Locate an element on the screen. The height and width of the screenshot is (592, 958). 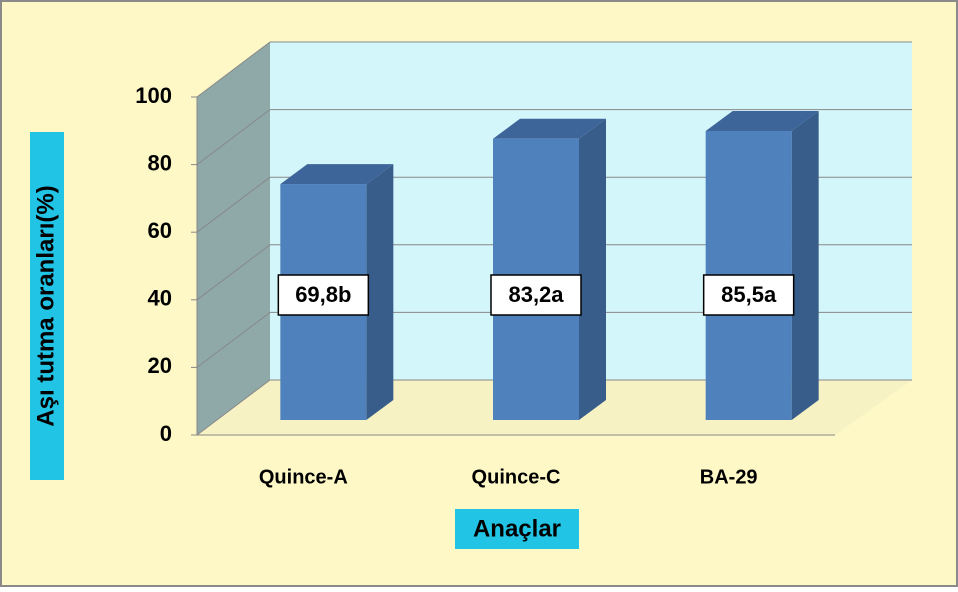
y-tick-label: 40 is located at coordinates (160, 298).